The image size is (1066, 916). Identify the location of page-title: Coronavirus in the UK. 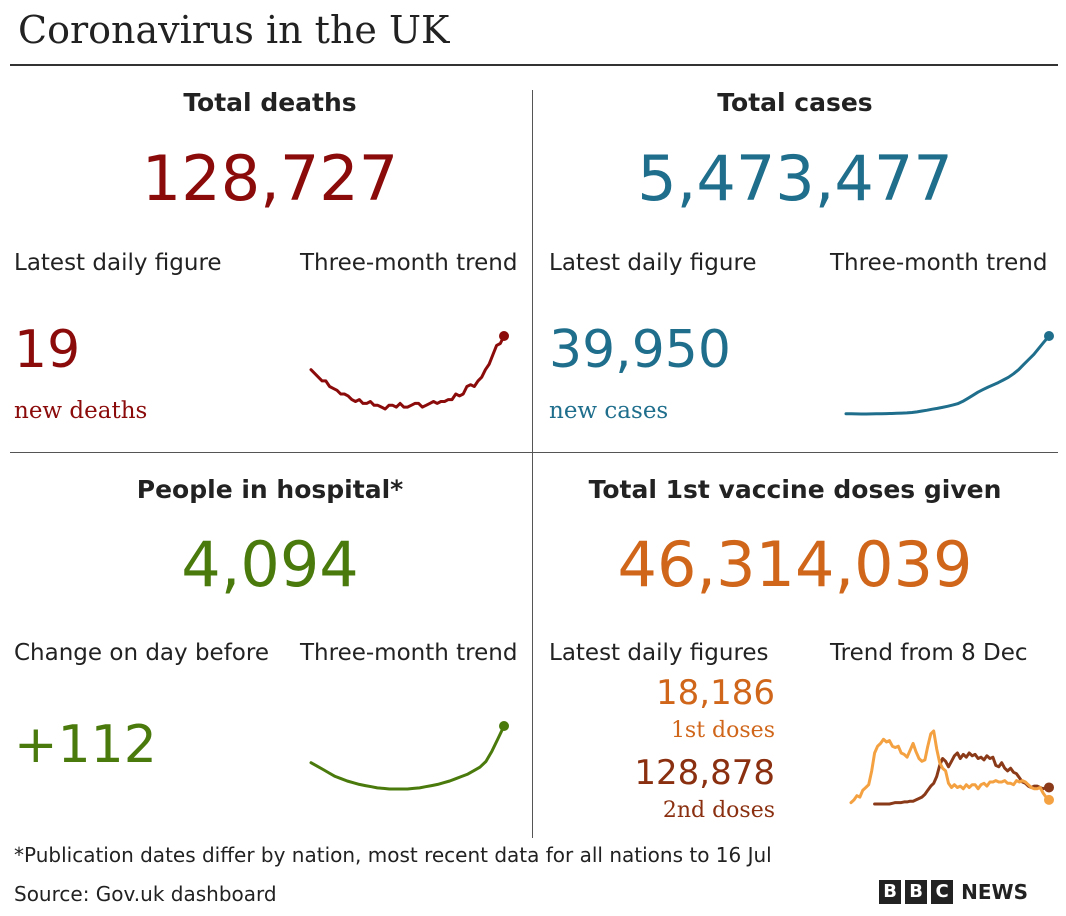
(234, 30).